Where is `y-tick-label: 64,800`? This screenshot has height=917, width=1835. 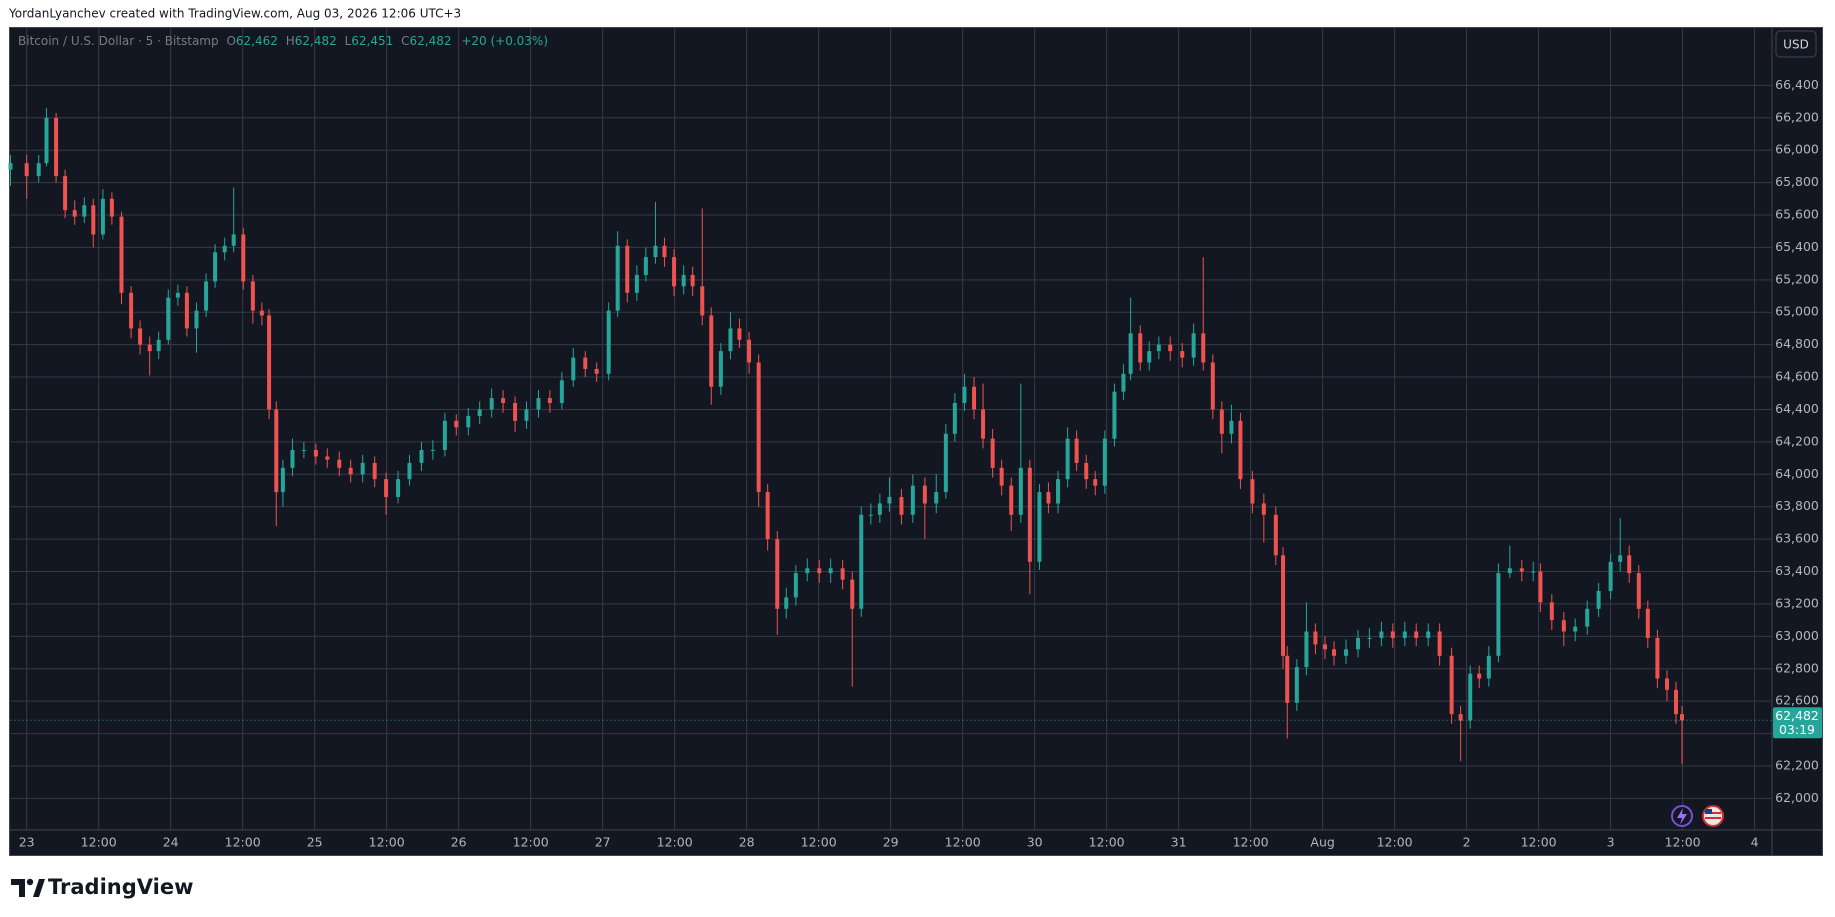
y-tick-label: 64,800 is located at coordinates (1797, 343).